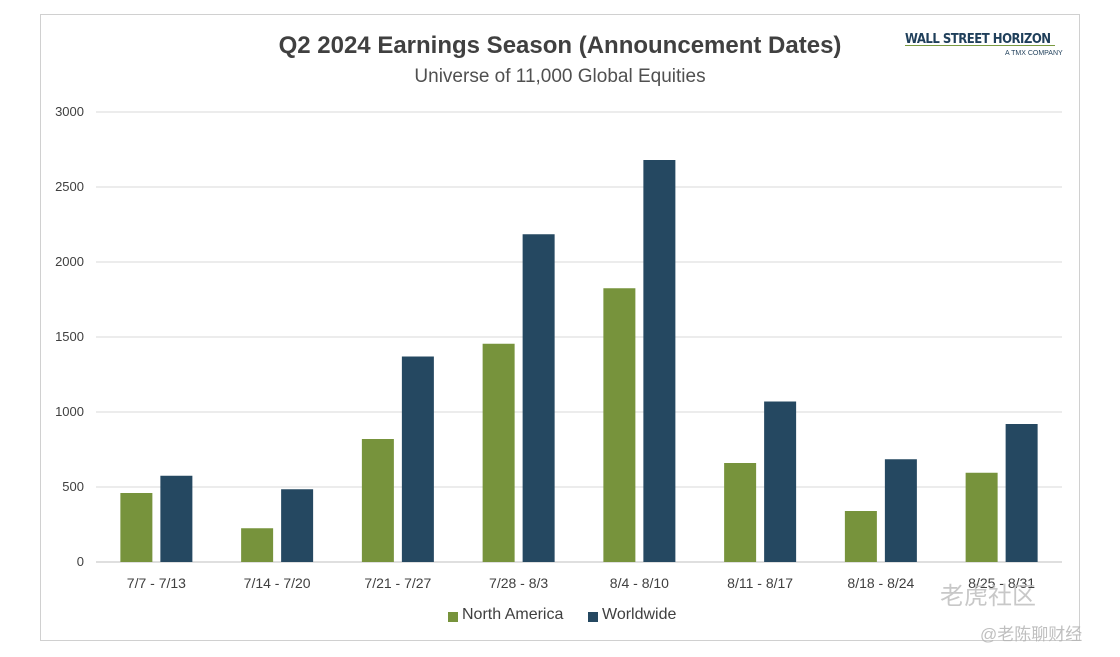 The height and width of the screenshot is (657, 1120). What do you see at coordinates (69, 336) in the screenshot?
I see `y-tick-label: 1500` at bounding box center [69, 336].